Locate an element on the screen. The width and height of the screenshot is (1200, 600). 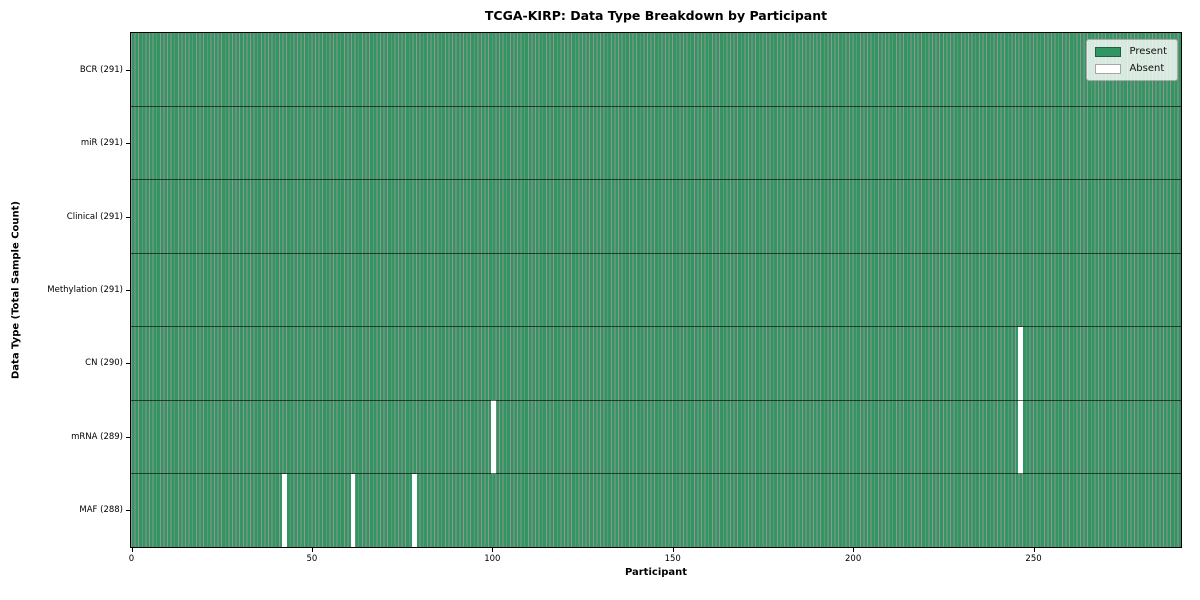
y-tick-label: Clinical (291) is located at coordinates (94, 216).